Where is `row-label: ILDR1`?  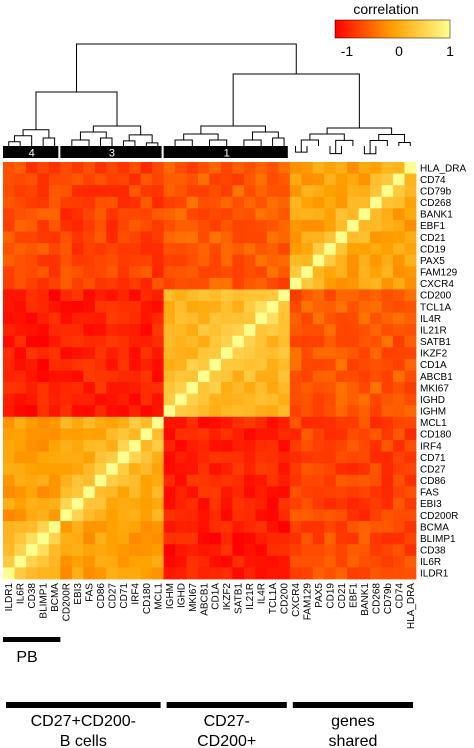
row-label: ILDR1 is located at coordinates (434, 574).